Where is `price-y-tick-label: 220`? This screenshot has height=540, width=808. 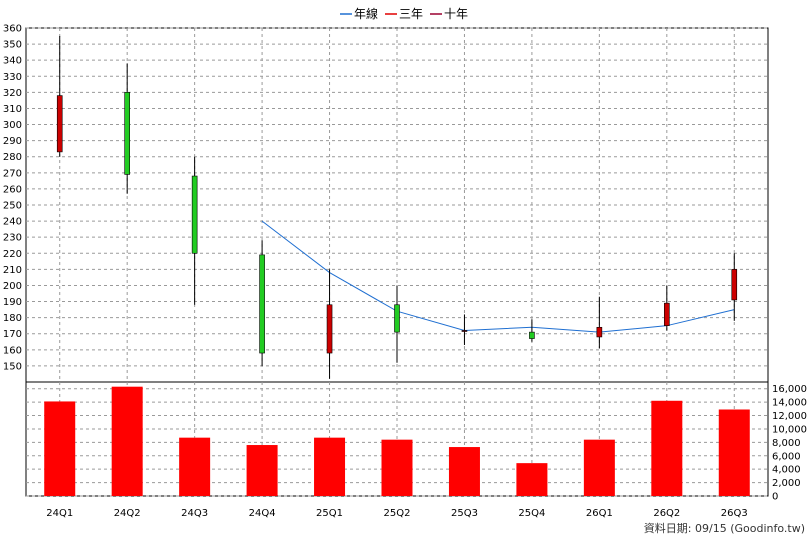
price-y-tick-label: 220 is located at coordinates (12, 254).